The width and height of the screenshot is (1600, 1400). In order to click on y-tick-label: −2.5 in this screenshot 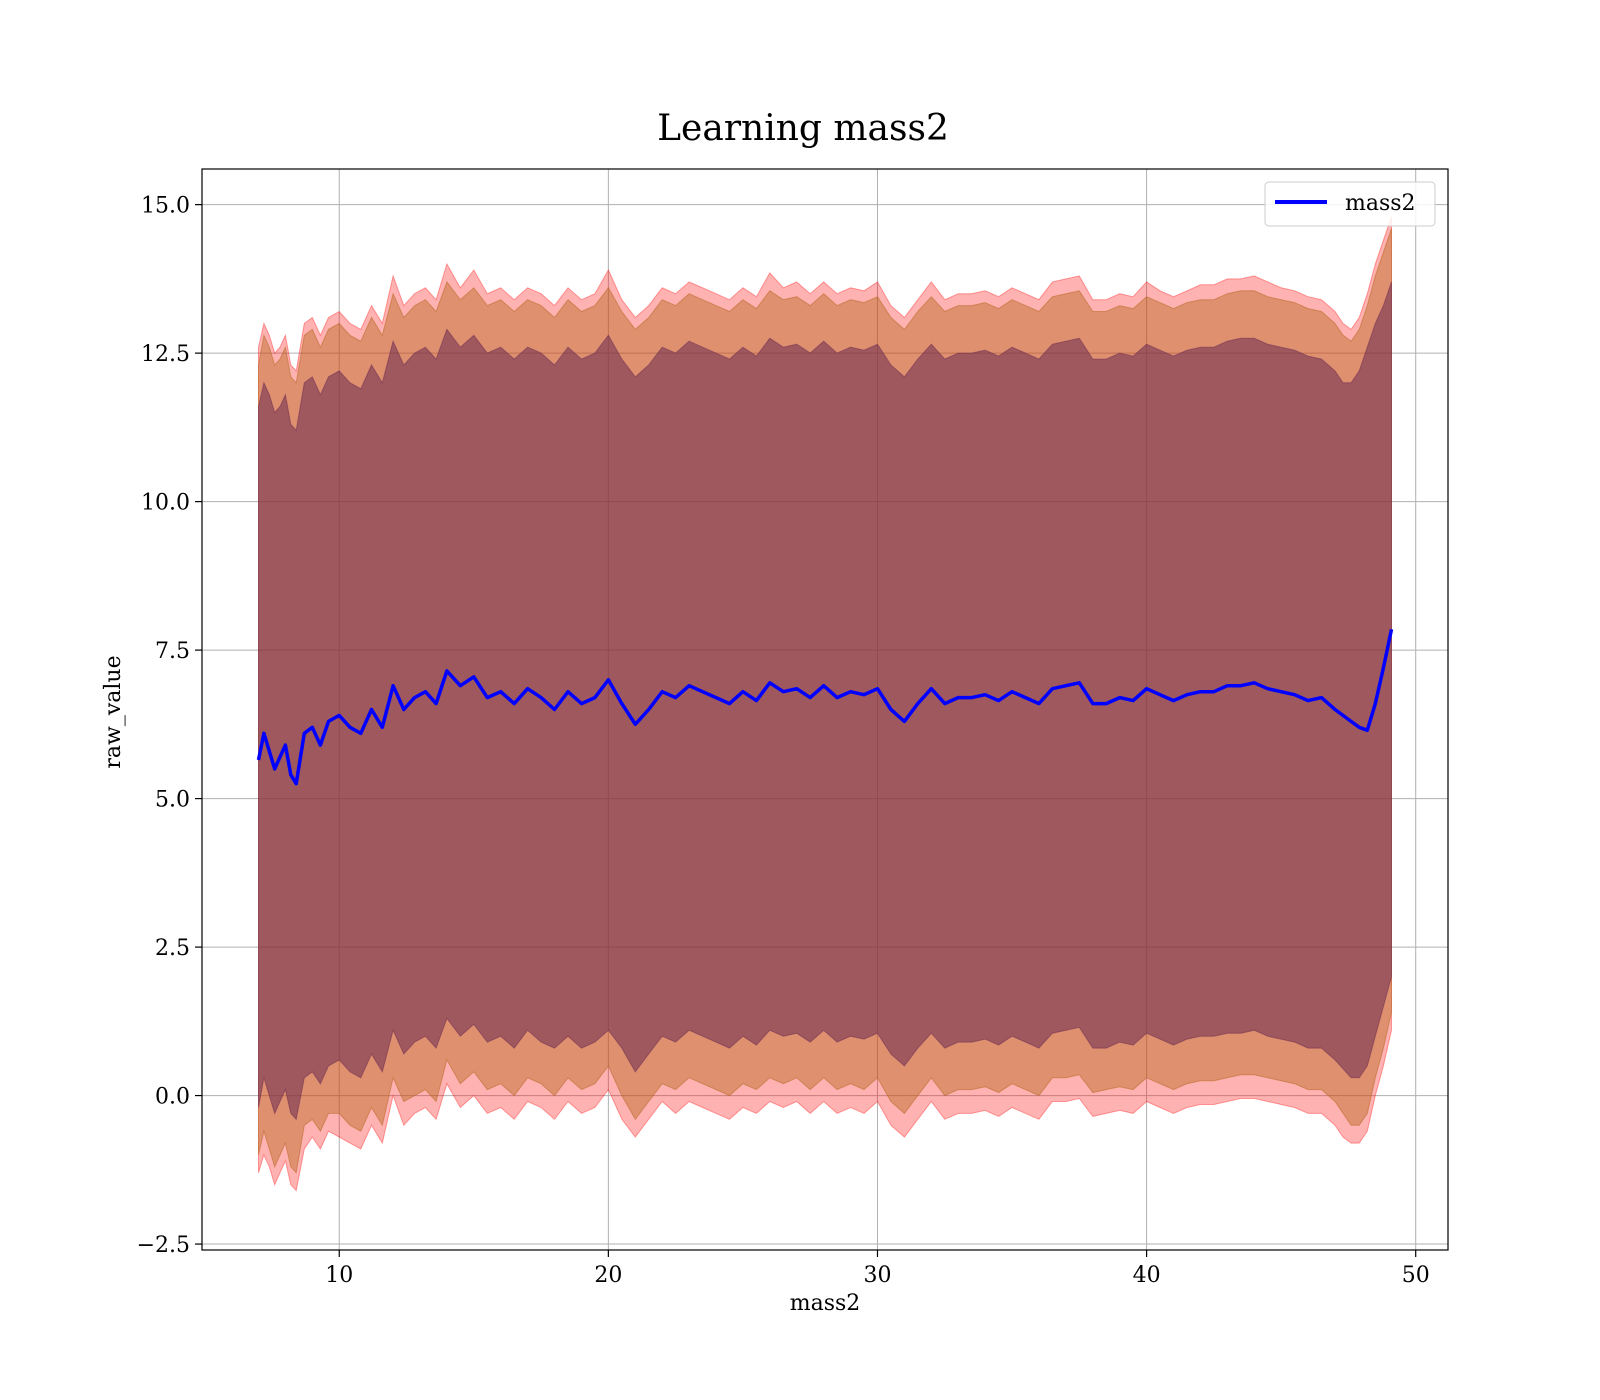, I will do `click(163, 1245)`.